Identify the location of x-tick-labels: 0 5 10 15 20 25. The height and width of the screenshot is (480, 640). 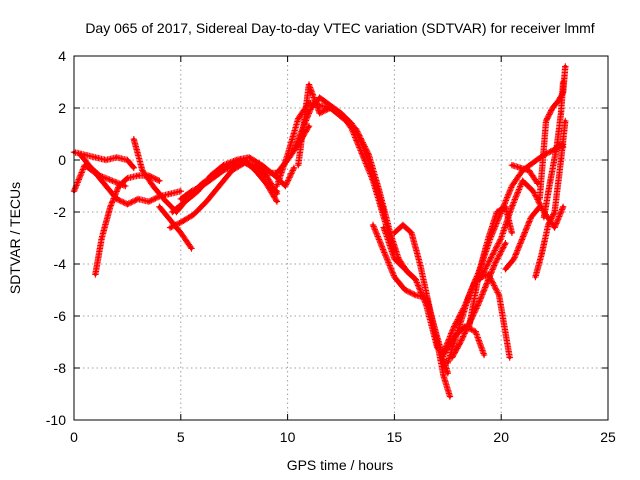
(343, 437).